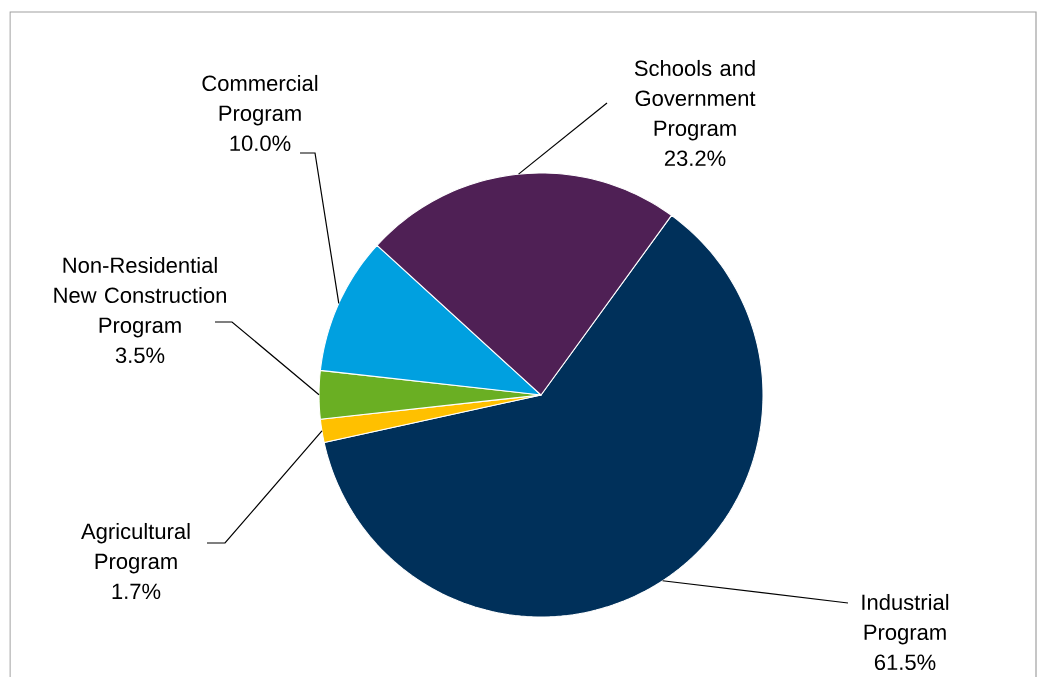 The width and height of the screenshot is (1048, 677). What do you see at coordinates (135, 548) in the screenshot?
I see `slice-label: Agricultural Program` at bounding box center [135, 548].